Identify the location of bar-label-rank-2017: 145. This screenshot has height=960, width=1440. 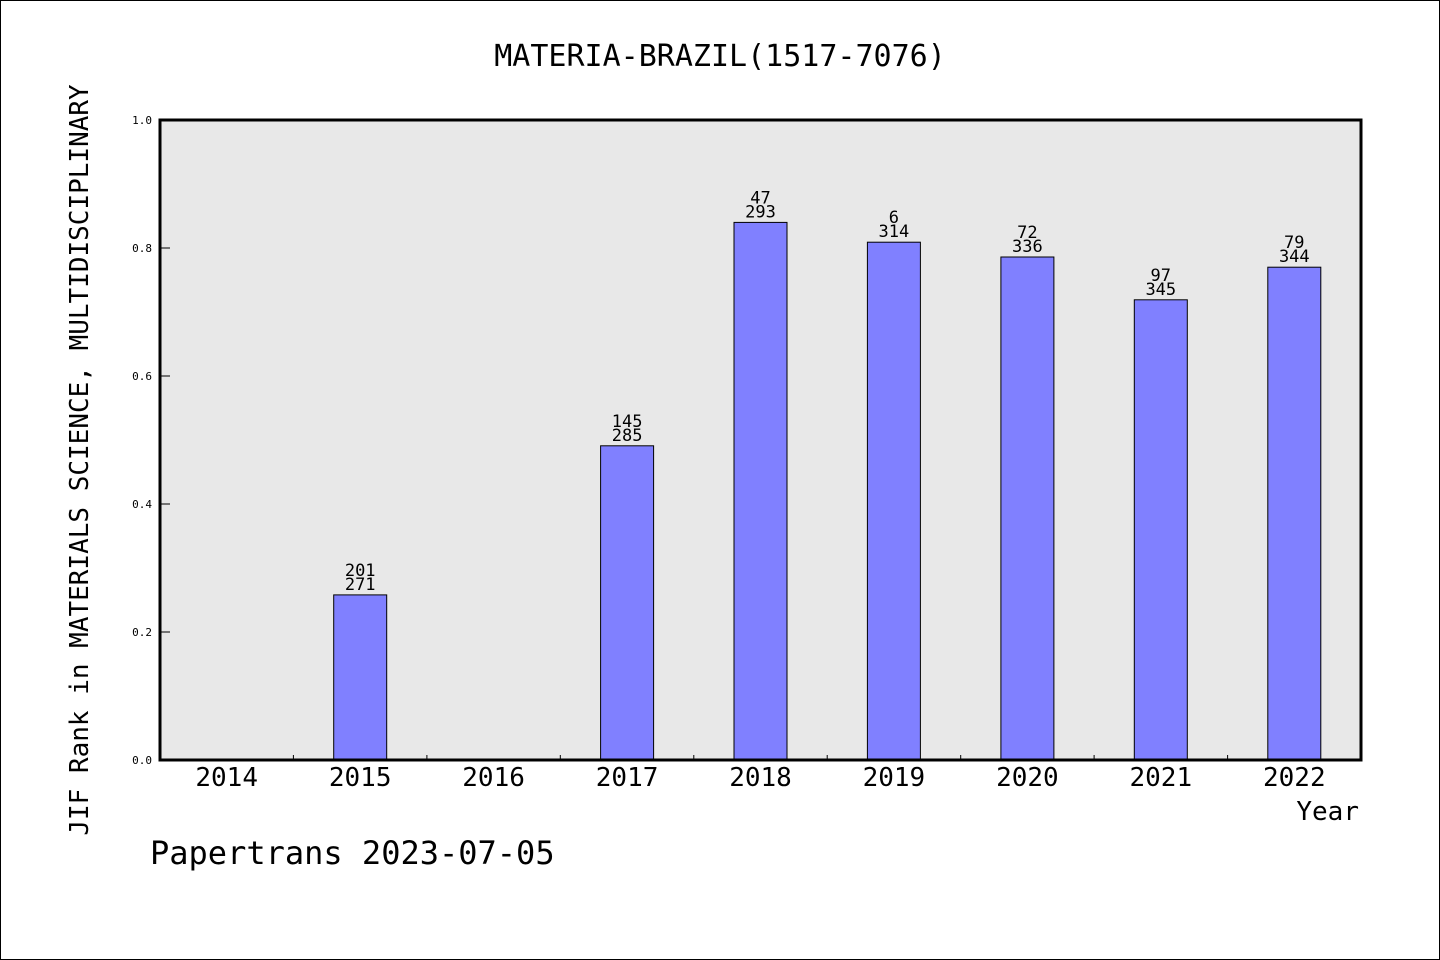
(627, 422).